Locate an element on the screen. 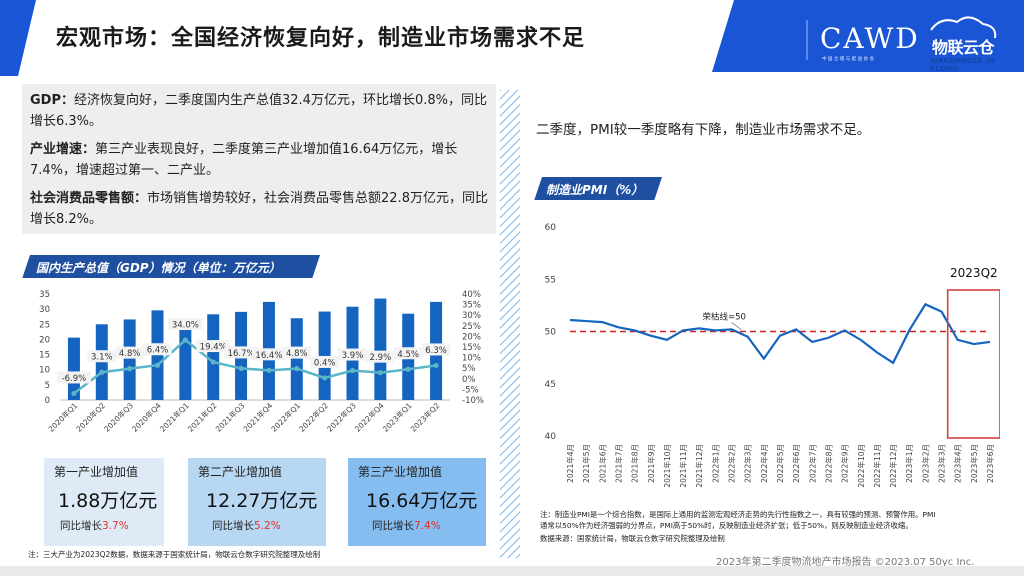  value-box-title: 第一产业增加值 is located at coordinates (96, 472).